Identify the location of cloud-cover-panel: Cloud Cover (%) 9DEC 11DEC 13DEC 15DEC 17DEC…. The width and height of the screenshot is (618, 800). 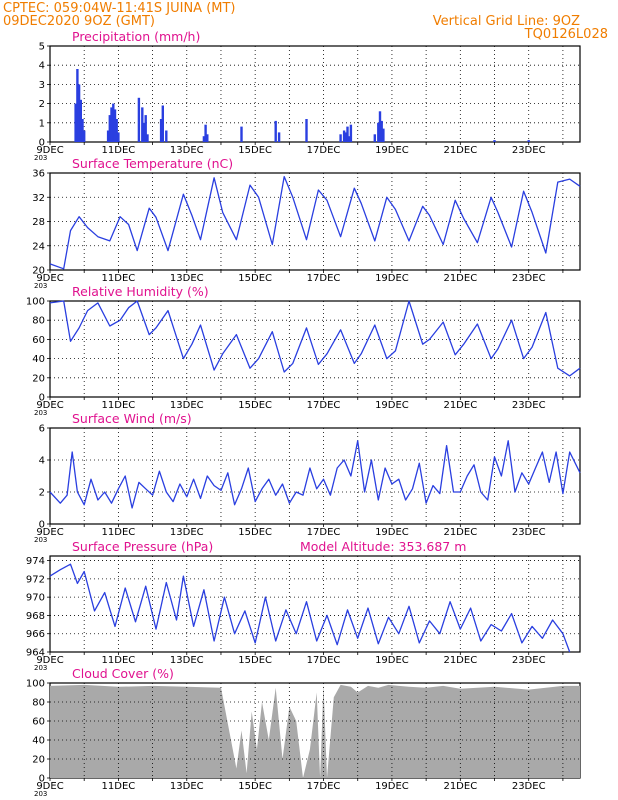
(303, 732).